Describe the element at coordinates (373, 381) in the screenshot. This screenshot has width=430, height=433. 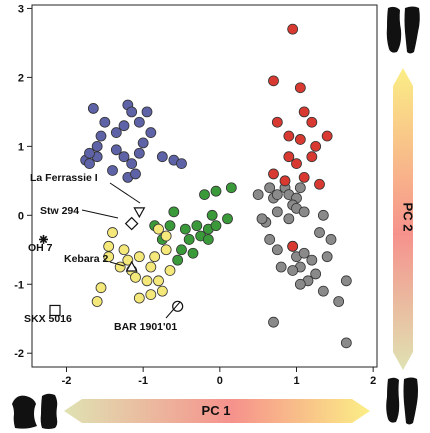
I see `x-tick-label: 2` at that location.